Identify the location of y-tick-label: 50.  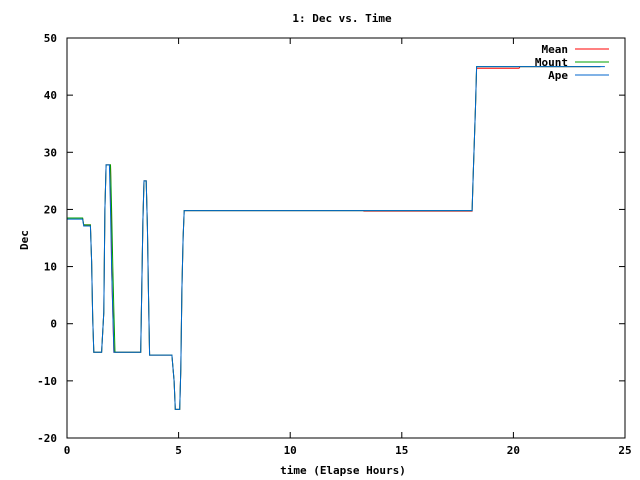
(50, 38).